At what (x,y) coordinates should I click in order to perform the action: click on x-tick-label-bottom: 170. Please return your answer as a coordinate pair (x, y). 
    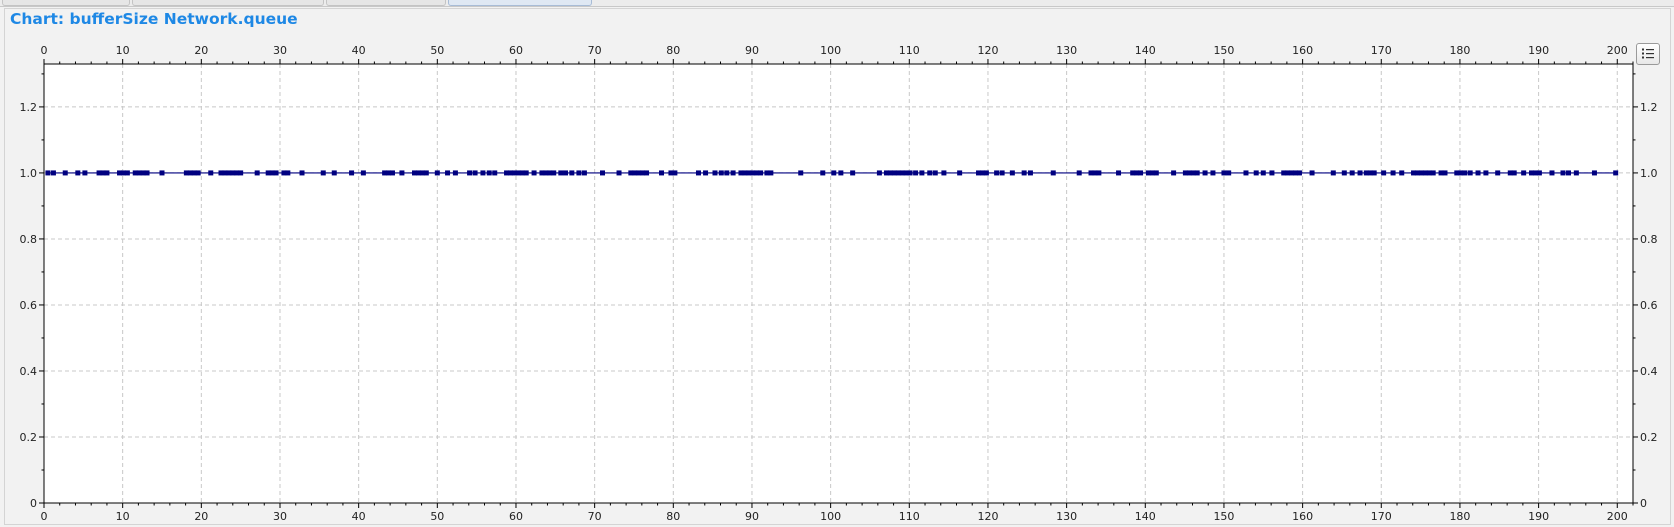
    Looking at the image, I should click on (1381, 516).